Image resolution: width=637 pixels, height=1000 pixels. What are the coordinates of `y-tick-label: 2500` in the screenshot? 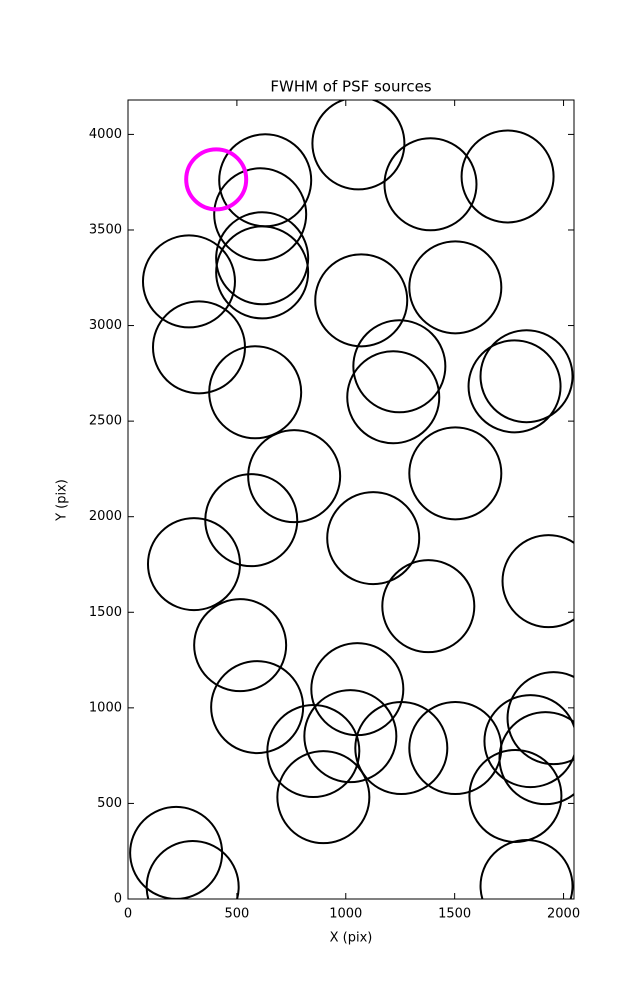 It's located at (105, 421).